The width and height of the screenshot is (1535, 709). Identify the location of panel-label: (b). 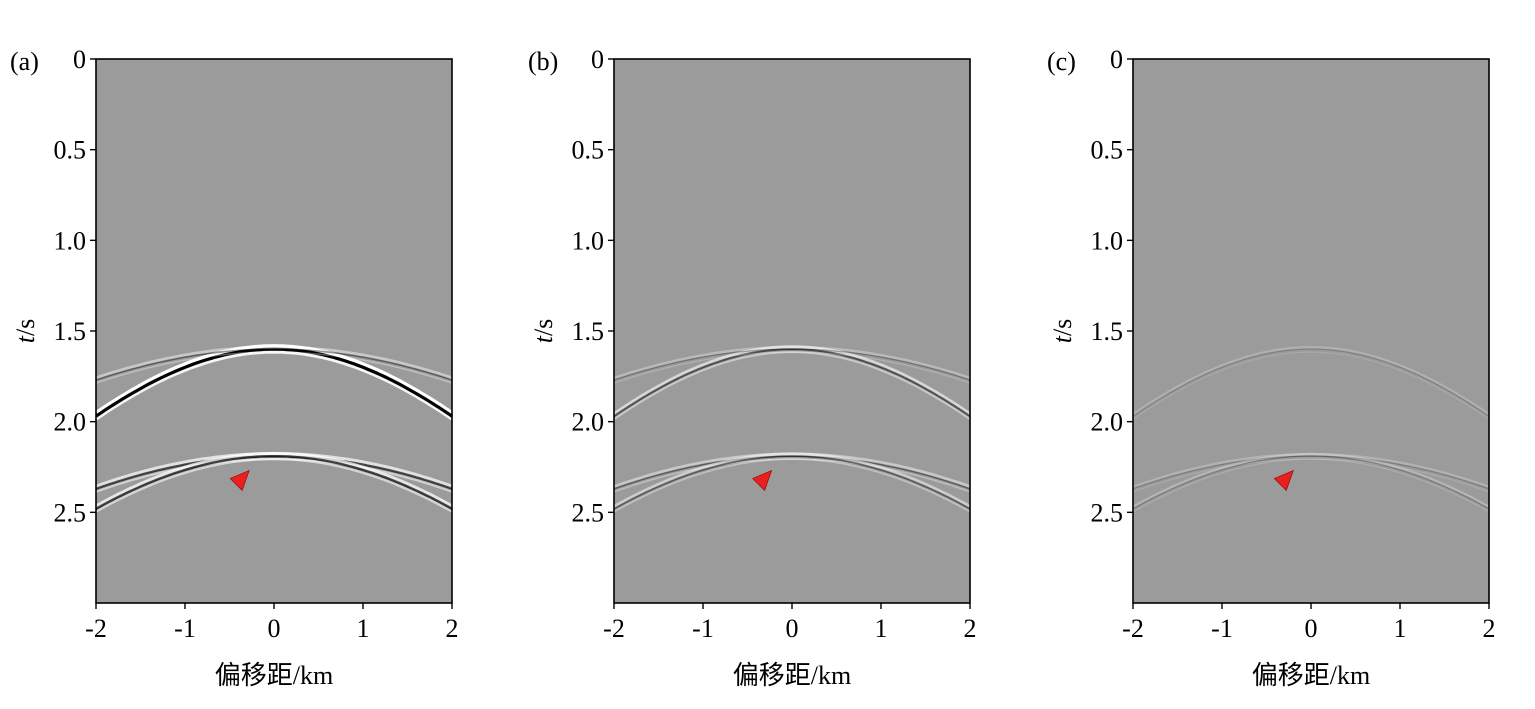
(543, 61).